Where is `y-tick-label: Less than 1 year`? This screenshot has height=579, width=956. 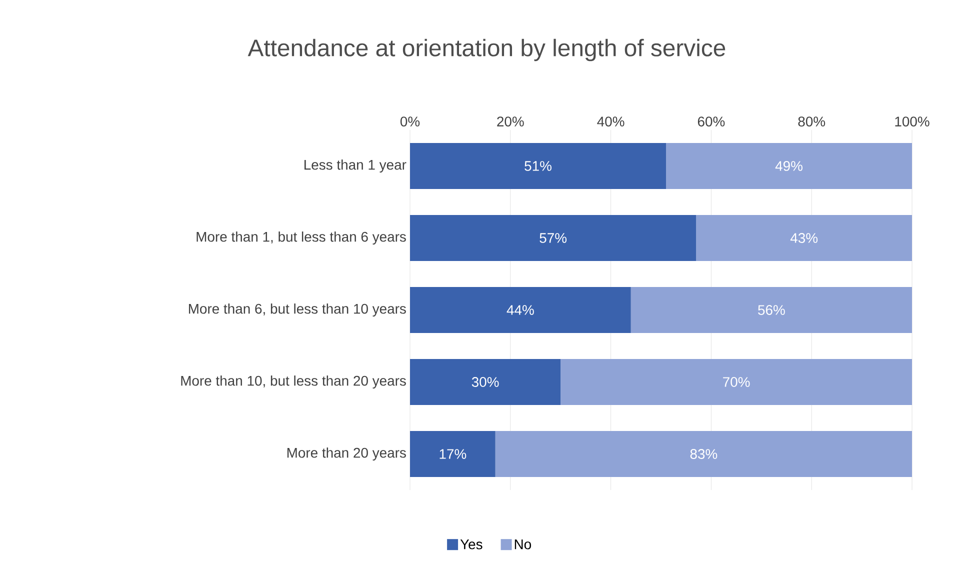
y-tick-label: Less than 1 year is located at coordinates (355, 166).